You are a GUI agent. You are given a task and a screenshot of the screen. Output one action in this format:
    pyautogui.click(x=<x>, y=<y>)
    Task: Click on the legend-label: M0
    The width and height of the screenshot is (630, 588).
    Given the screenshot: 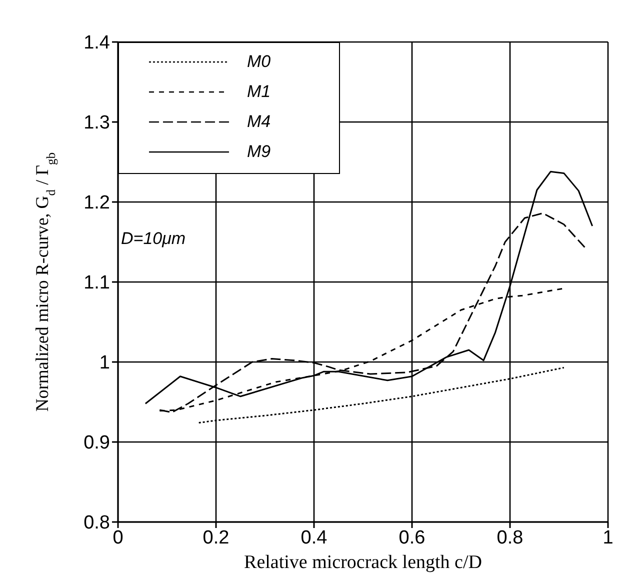 What is the action you would take?
    pyautogui.click(x=259, y=62)
    